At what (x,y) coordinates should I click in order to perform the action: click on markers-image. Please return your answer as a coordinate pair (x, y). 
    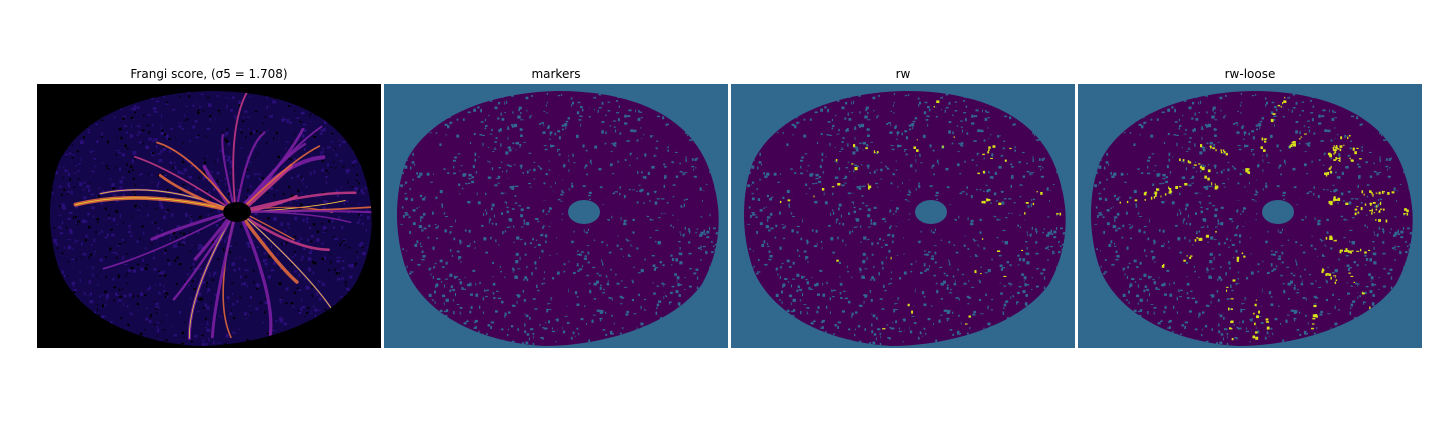
    Looking at the image, I should click on (556, 216).